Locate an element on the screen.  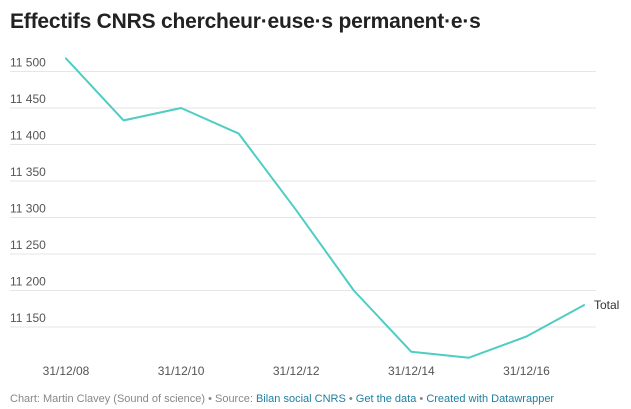
source-link: Bilan social CNRS is located at coordinates (300, 399).